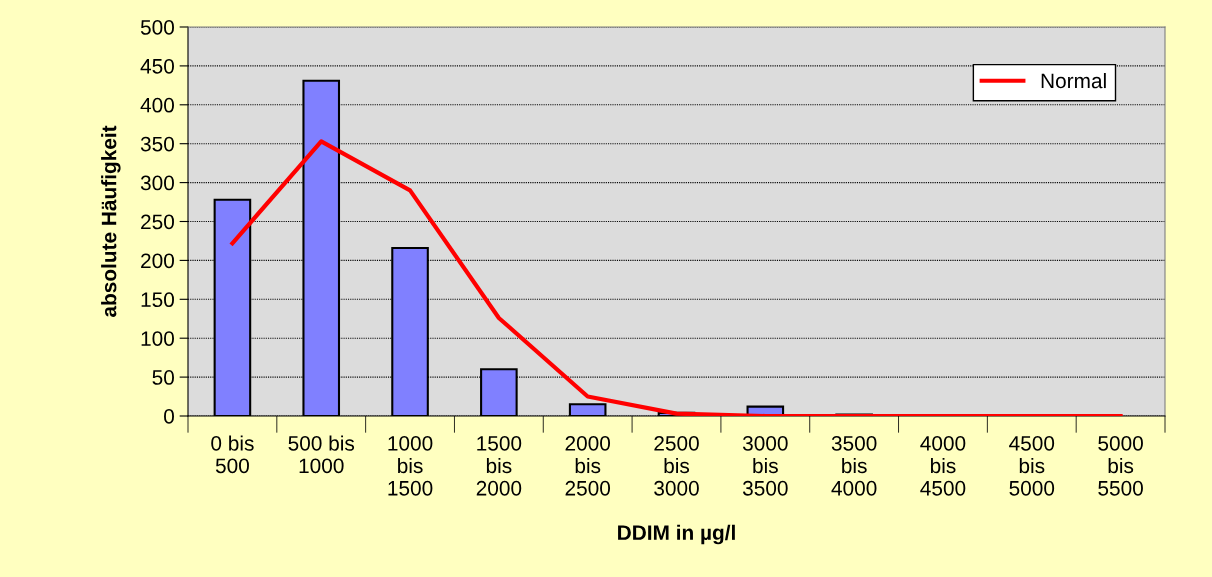 The image size is (1212, 577). I want to click on y-tick-label: 100, so click(157, 338).